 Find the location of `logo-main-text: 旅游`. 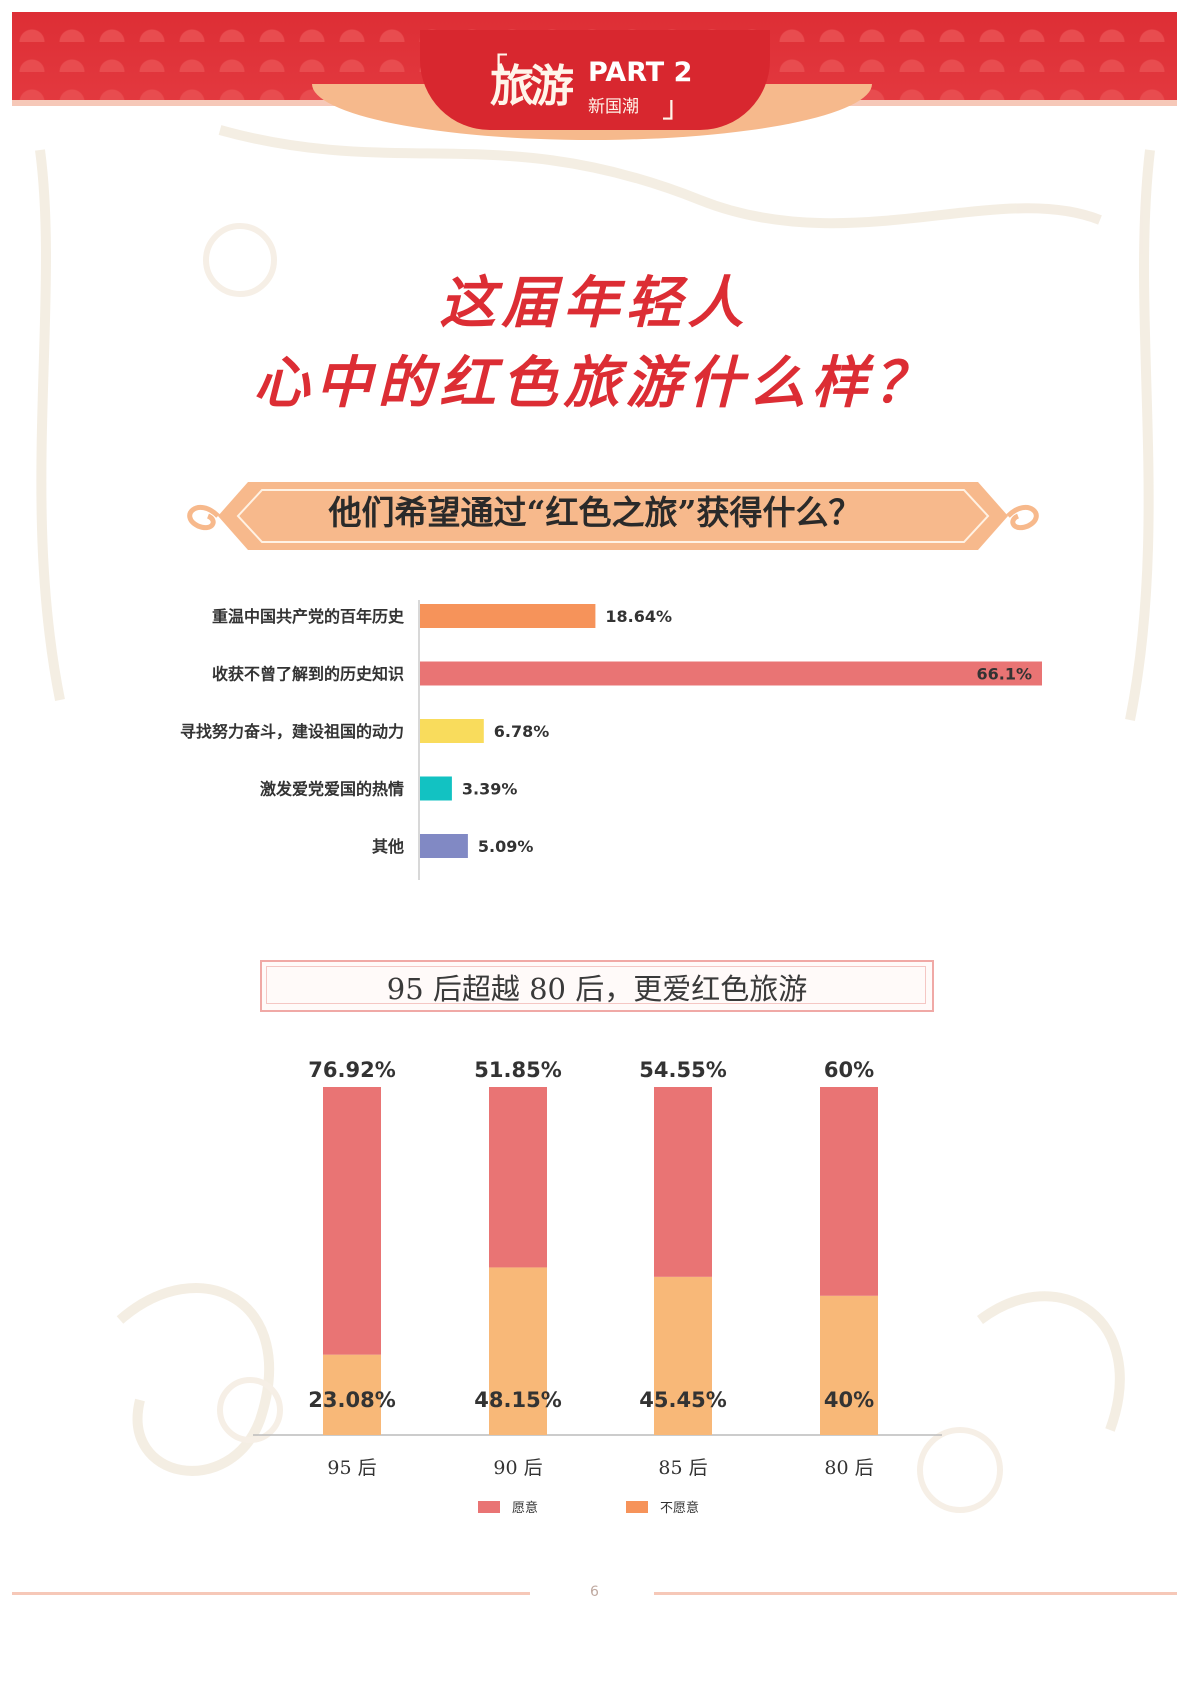

logo-main-text: 旅游 is located at coordinates (532, 86).